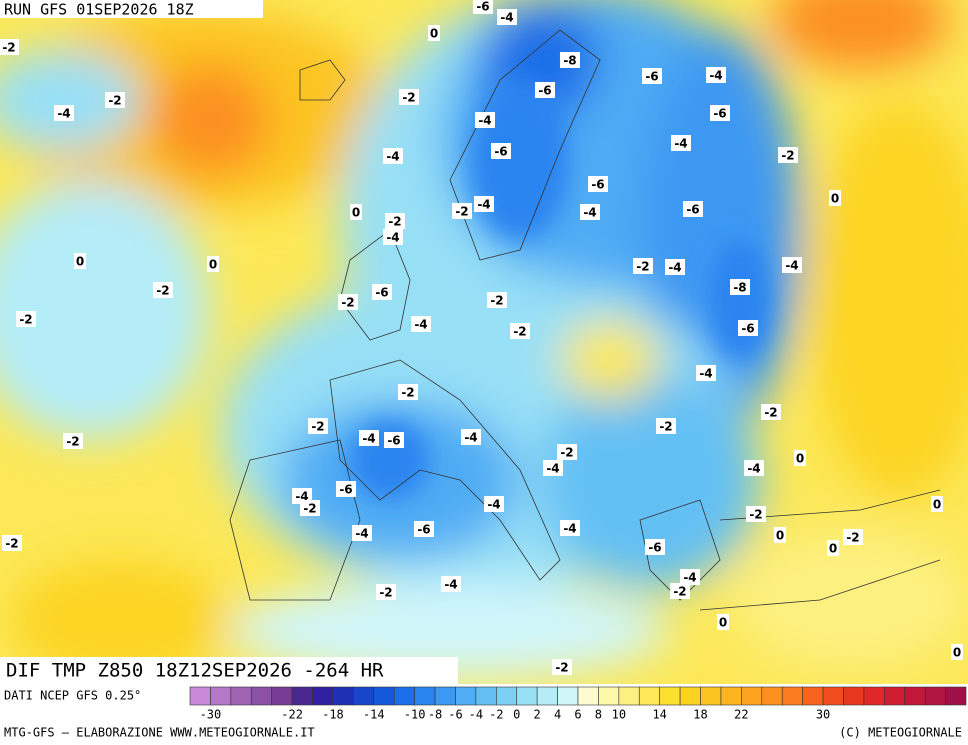 The height and width of the screenshot is (745, 968). I want to click on colorbar-tick-label: -2, so click(496, 715).